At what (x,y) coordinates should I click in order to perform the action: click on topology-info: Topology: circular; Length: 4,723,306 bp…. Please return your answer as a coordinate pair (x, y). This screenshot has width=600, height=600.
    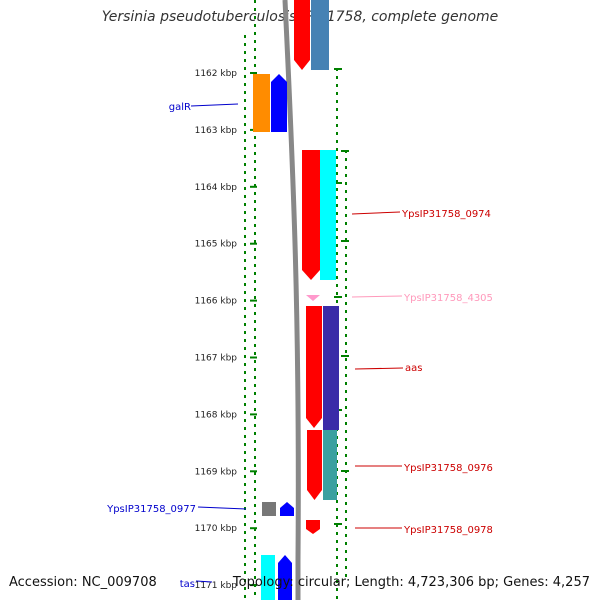
    Looking at the image, I should click on (411, 582).